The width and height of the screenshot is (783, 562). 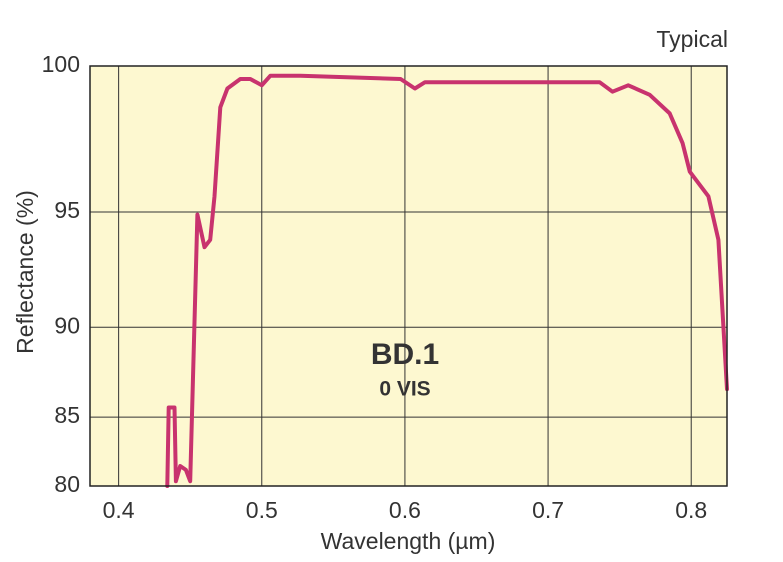 What do you see at coordinates (119, 510) in the screenshot?
I see `x-tick-label: 0.4` at bounding box center [119, 510].